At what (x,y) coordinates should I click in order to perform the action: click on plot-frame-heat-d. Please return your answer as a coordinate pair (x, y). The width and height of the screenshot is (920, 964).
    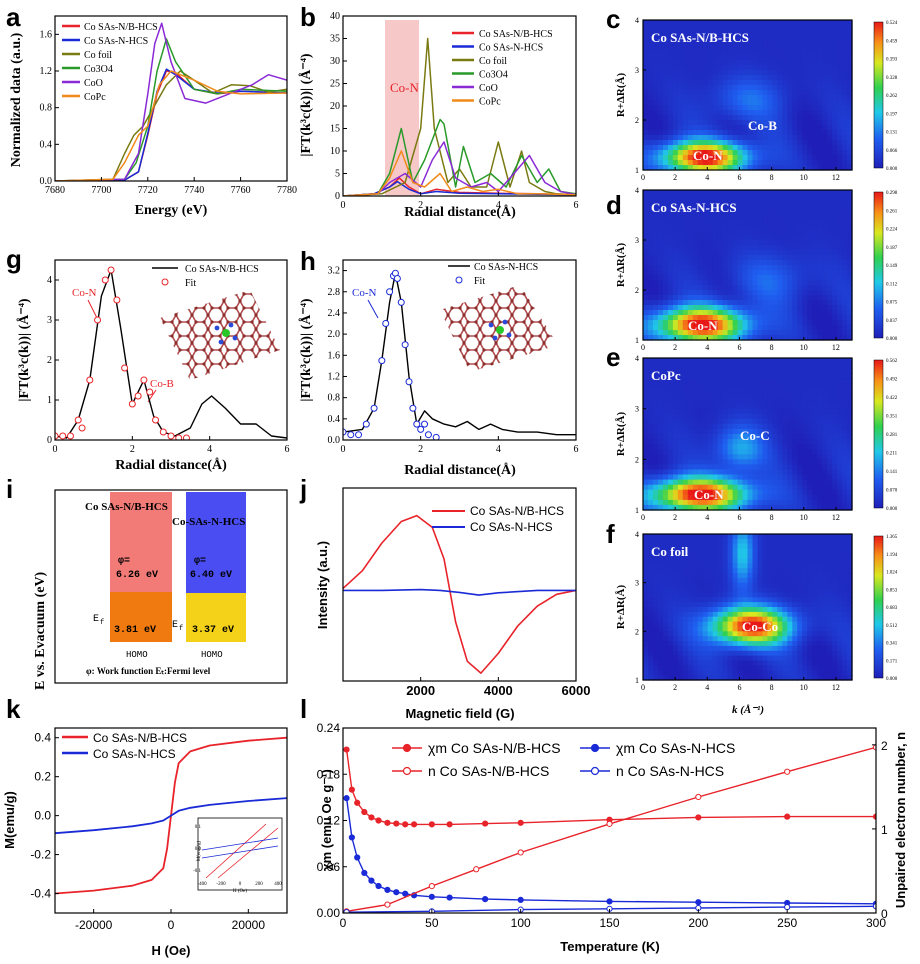
    Looking at the image, I should click on (747, 265).